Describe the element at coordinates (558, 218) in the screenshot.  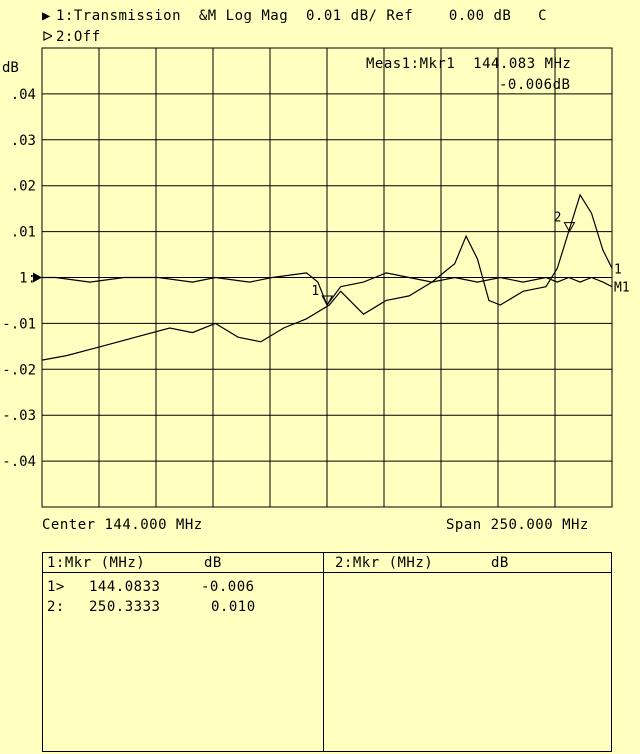
I see `marker-2-label: 2` at that location.